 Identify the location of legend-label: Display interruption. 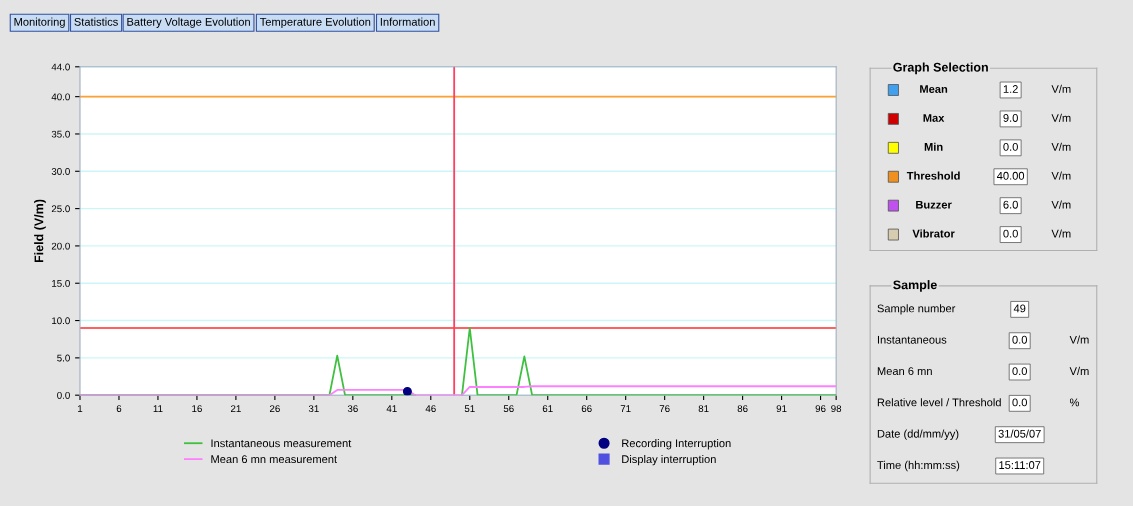
(669, 460).